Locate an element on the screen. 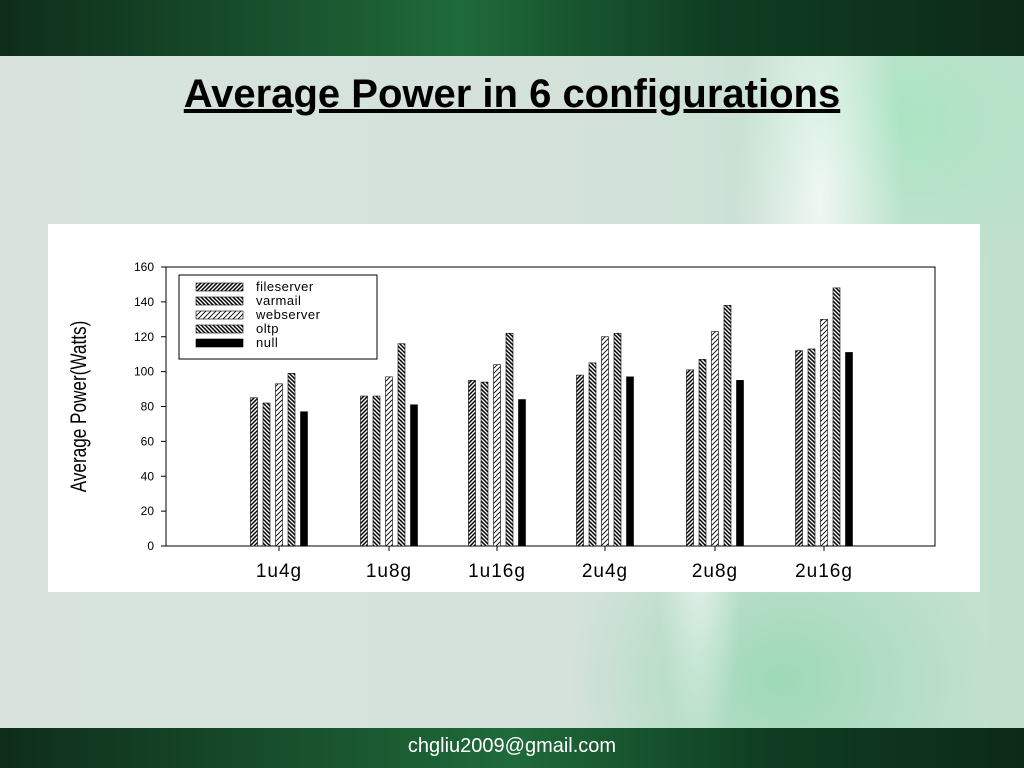  y-tick-label: 40 is located at coordinates (148, 476).